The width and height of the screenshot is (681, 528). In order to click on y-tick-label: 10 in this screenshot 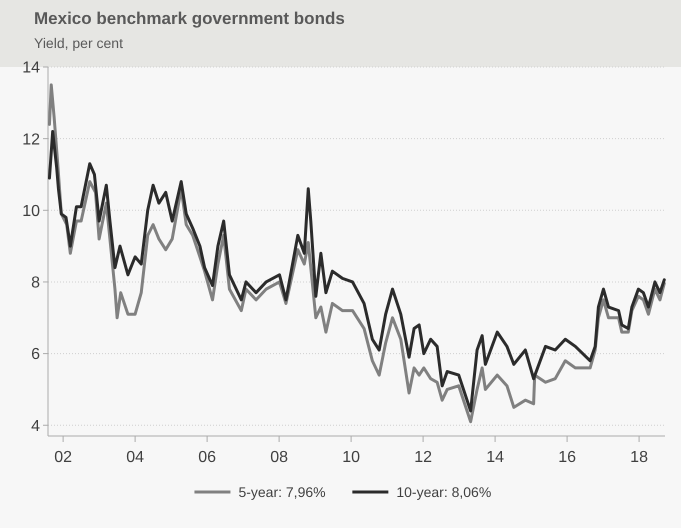, I will do `click(31, 211)`.